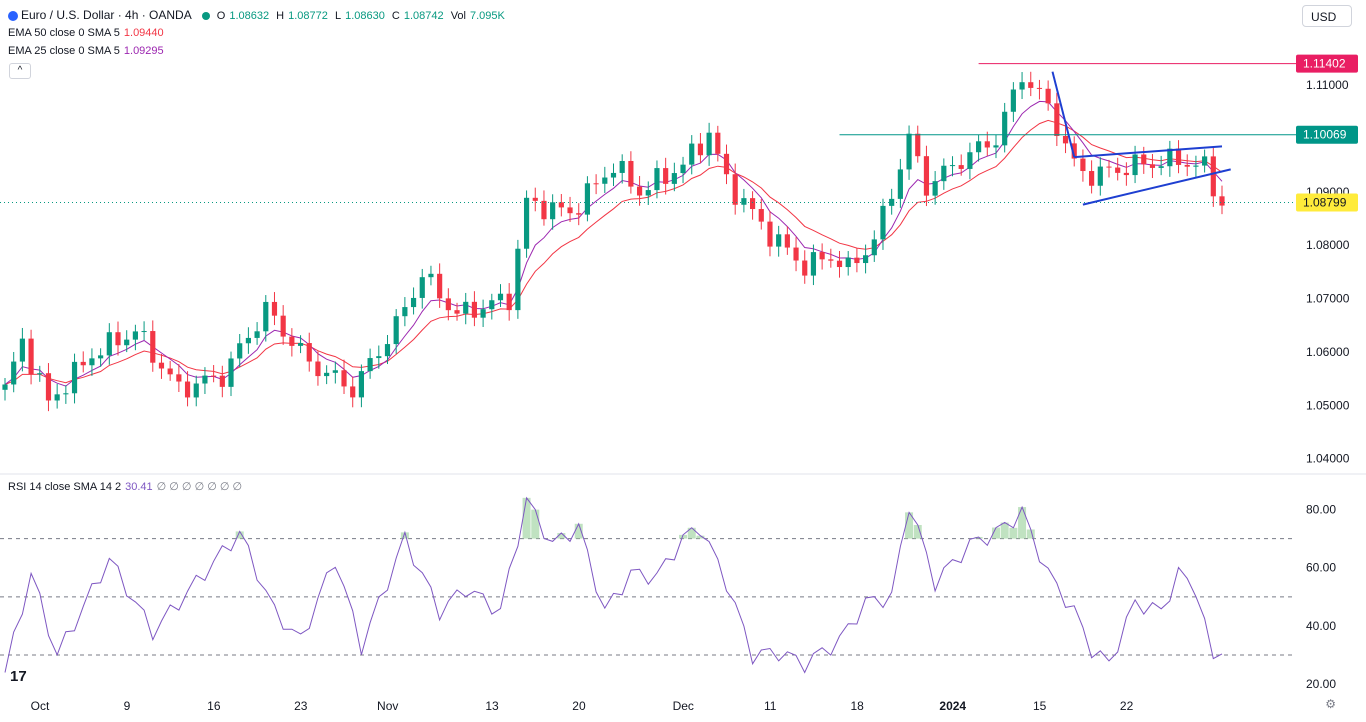 The image size is (1366, 722). I want to click on rsi-label: RSI 14 close SMA 14 2, so click(65, 487).